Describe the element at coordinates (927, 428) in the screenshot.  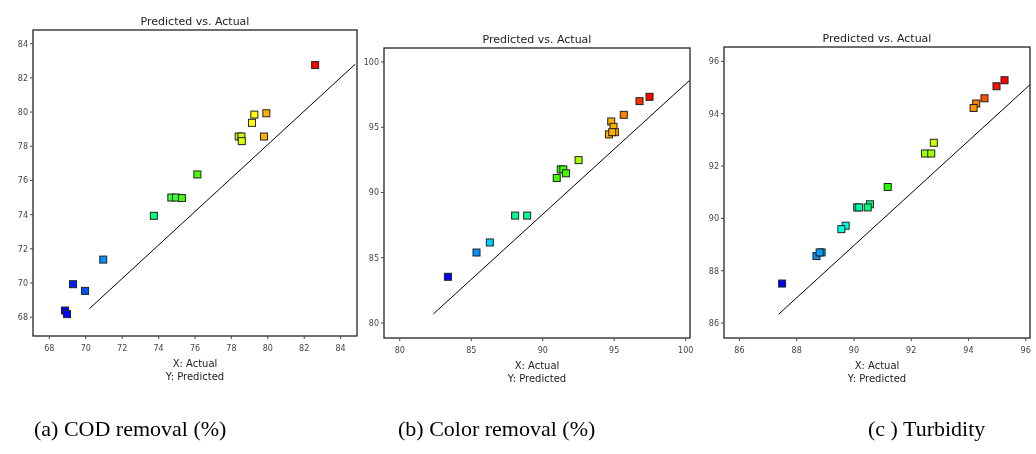
I see `text: (c ) Turbidity` at that location.